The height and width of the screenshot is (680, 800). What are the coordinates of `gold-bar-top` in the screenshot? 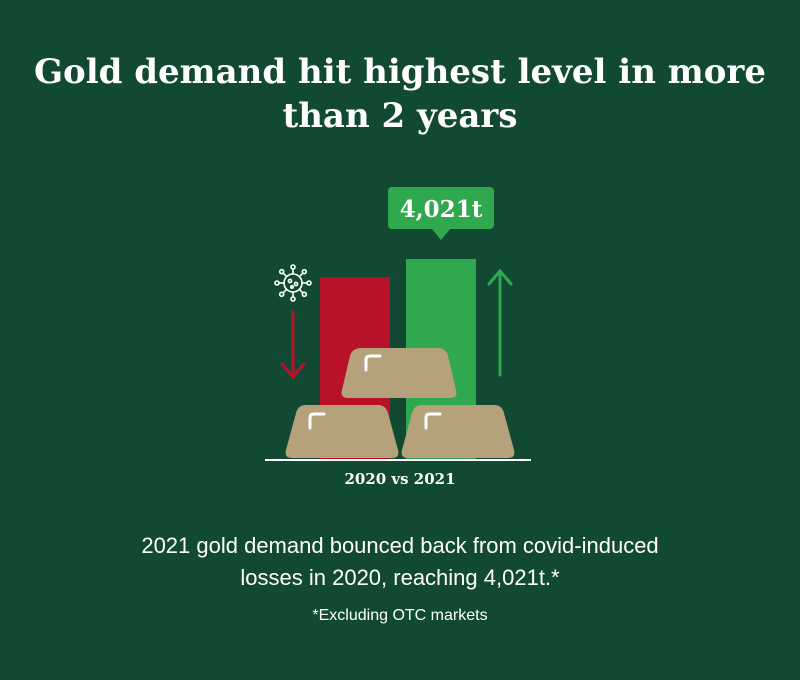 It's located at (399, 373).